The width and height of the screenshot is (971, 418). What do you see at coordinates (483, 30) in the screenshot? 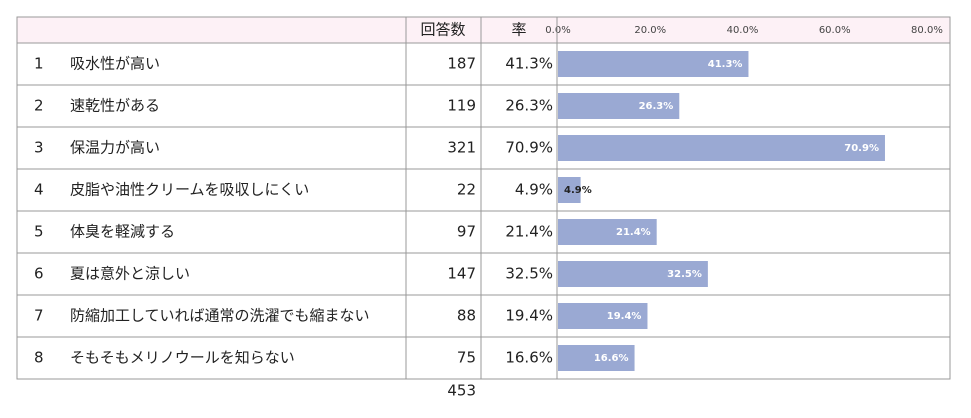
I see `header-row` at bounding box center [483, 30].